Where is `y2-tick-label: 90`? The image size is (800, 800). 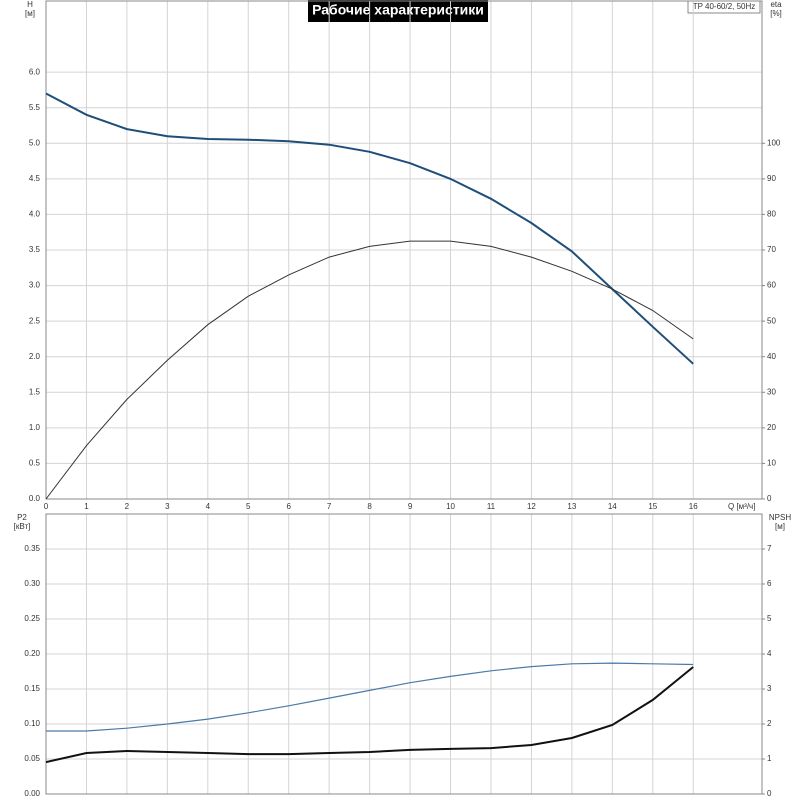
y2-tick-label: 90 is located at coordinates (771, 178).